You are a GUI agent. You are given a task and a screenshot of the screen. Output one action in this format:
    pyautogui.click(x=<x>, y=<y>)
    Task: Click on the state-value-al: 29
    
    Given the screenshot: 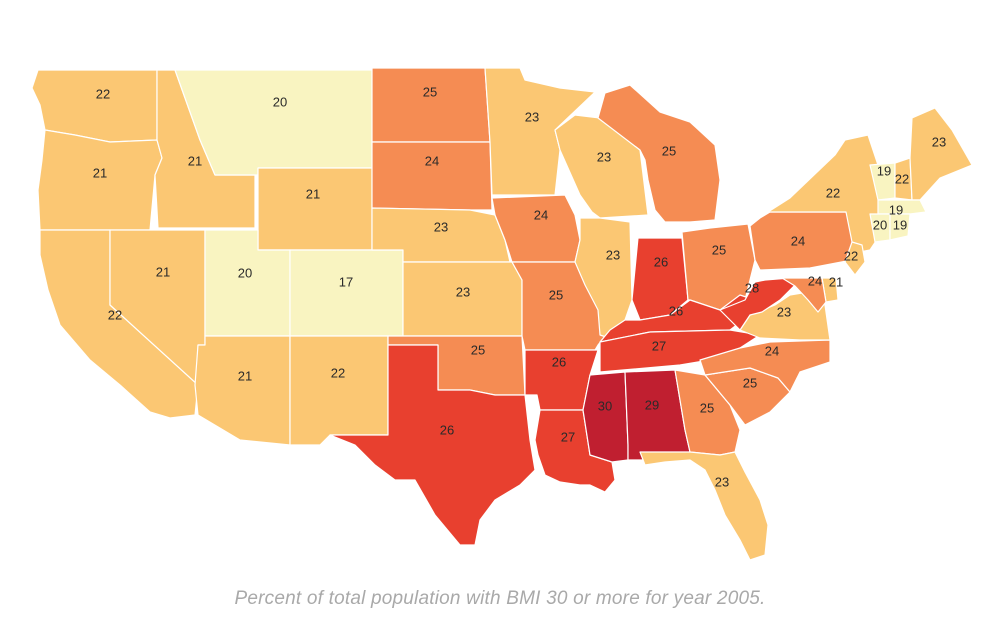 What is the action you would take?
    pyautogui.click(x=652, y=404)
    